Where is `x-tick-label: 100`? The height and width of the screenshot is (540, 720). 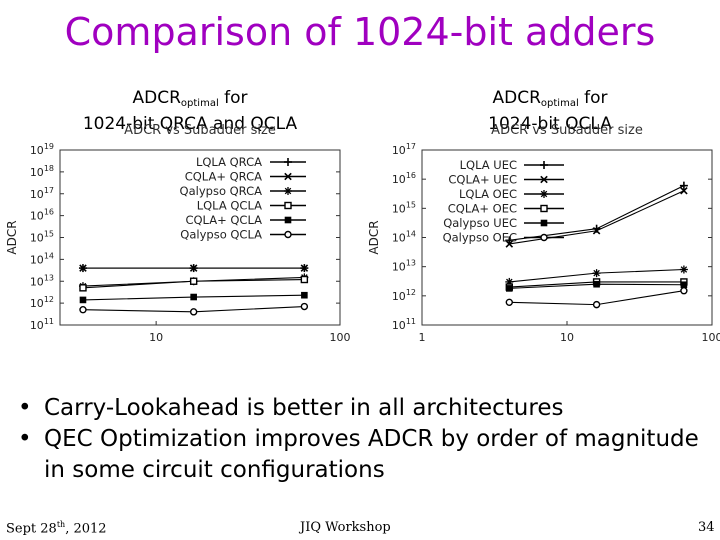 x-tick-label: 100 is located at coordinates (711, 337).